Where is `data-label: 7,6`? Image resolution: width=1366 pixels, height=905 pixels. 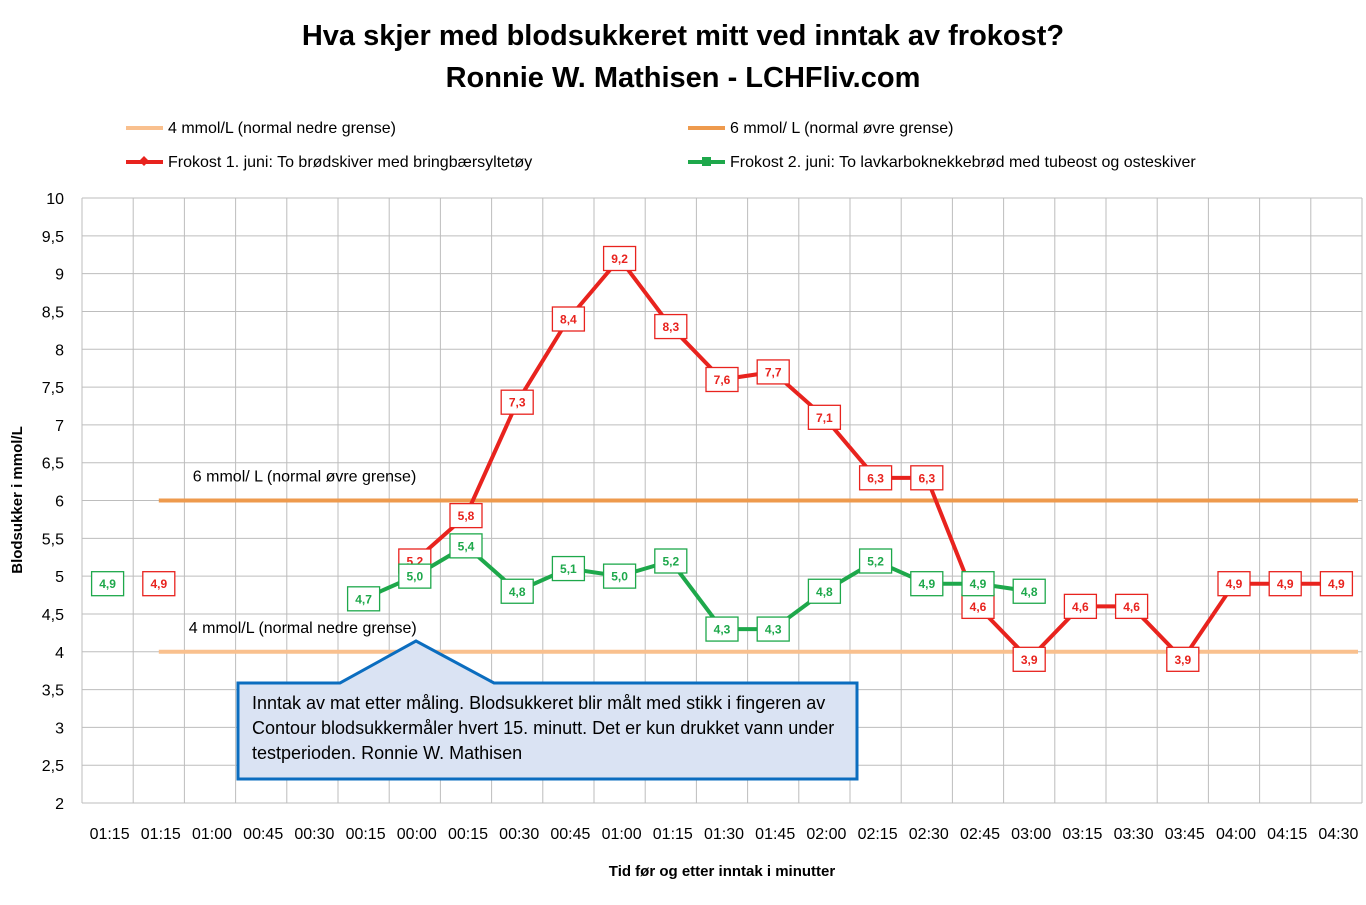
data-label: 7,6 is located at coordinates (722, 380).